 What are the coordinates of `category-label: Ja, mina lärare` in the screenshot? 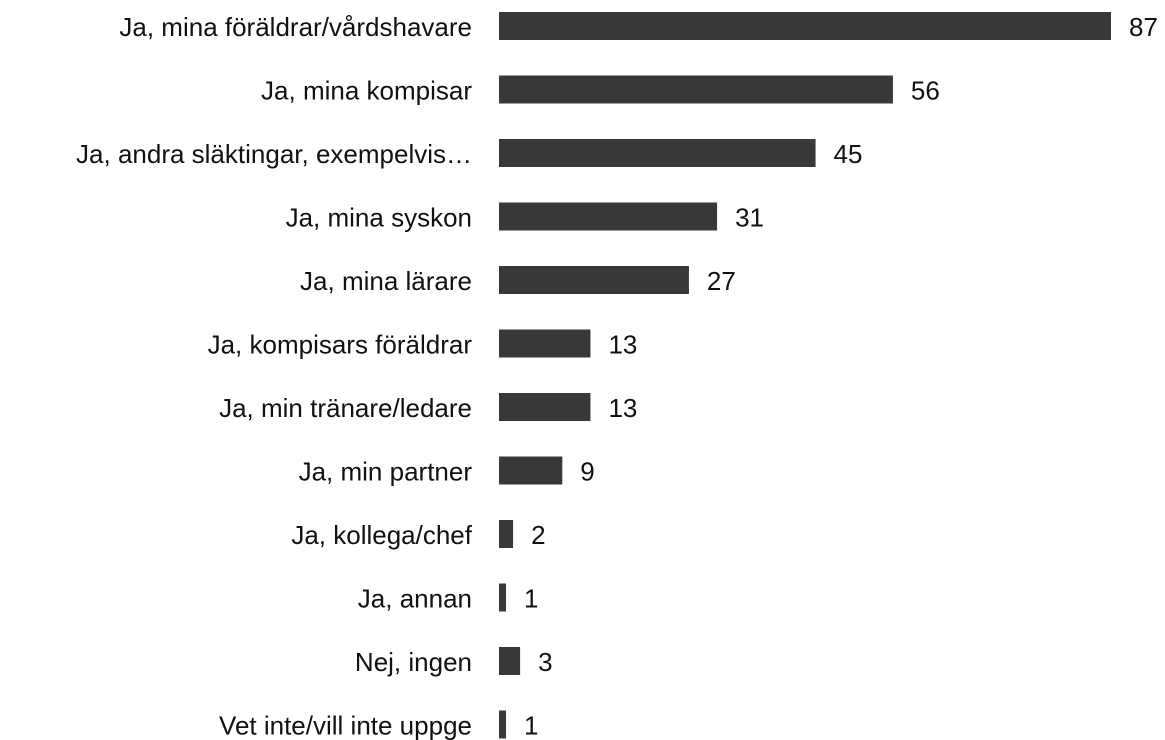 It's located at (386, 281).